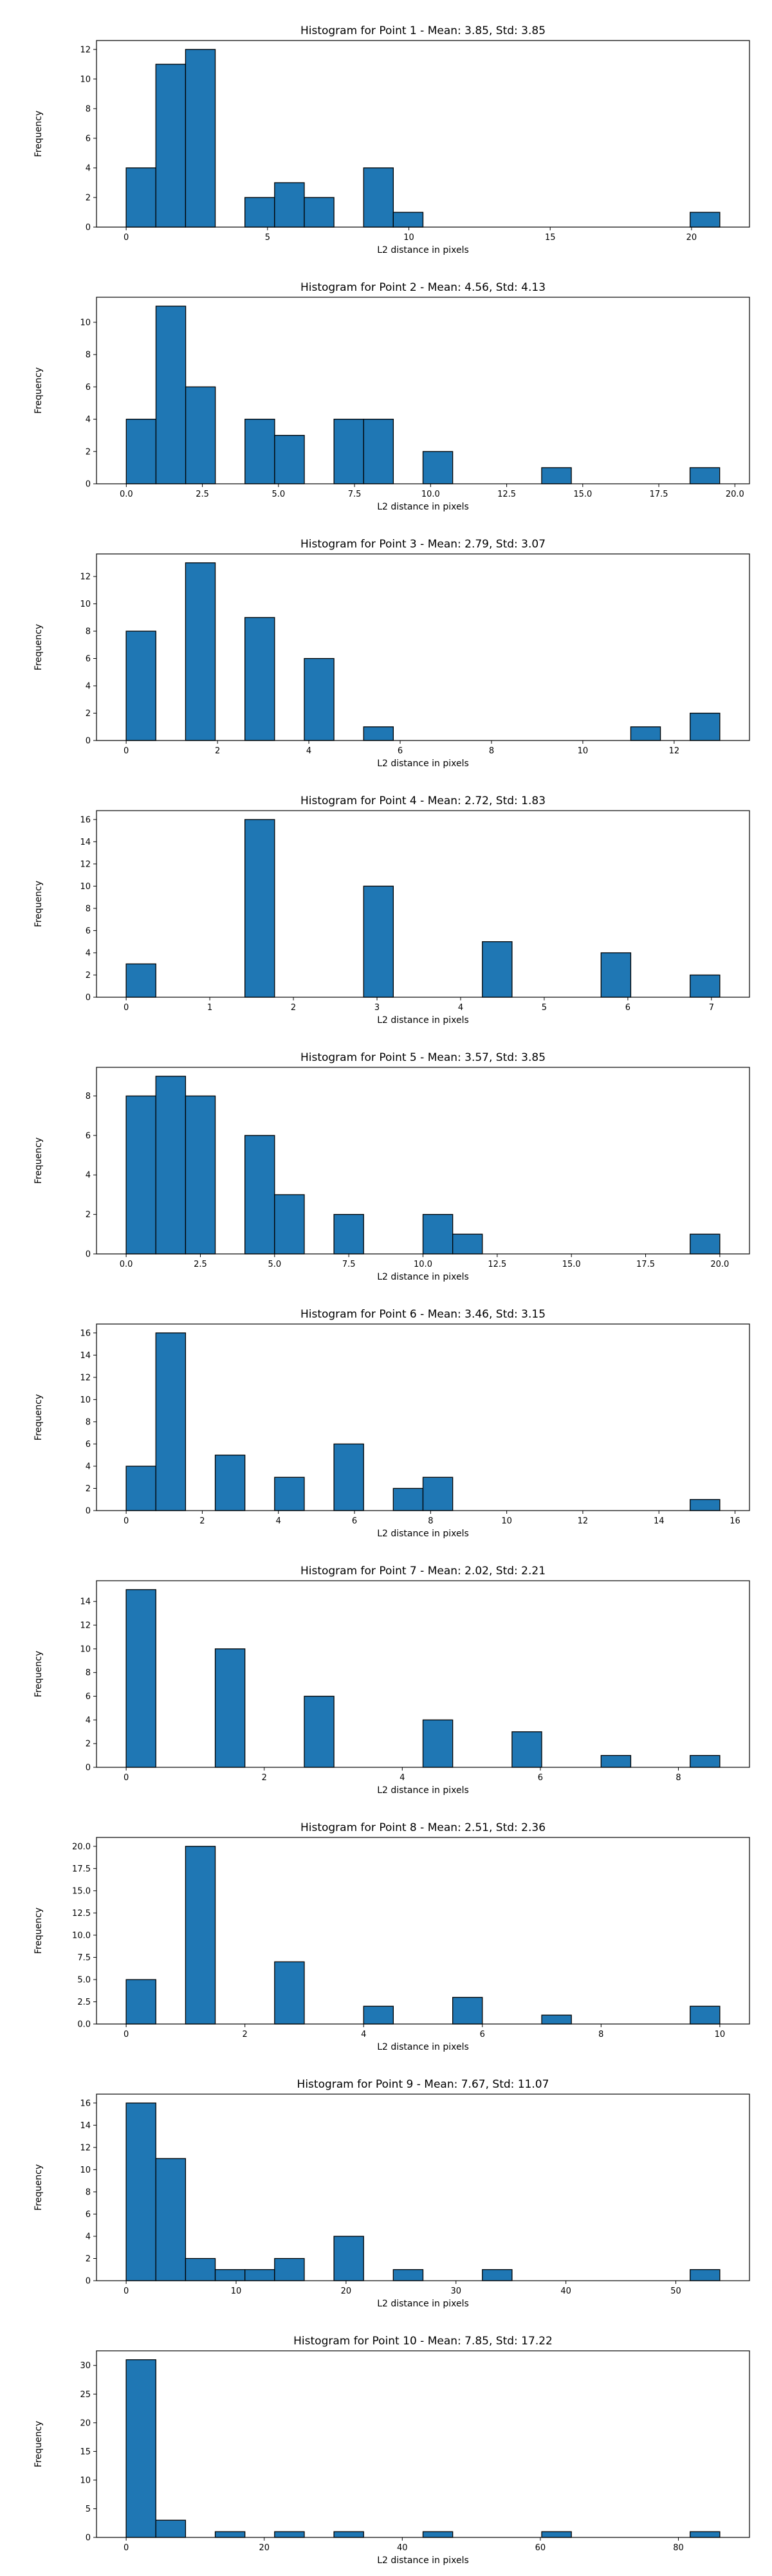 The image size is (772, 2576). I want to click on y-axis: 0 2 4 6 8 10 12 14 16, so click(88, 909).